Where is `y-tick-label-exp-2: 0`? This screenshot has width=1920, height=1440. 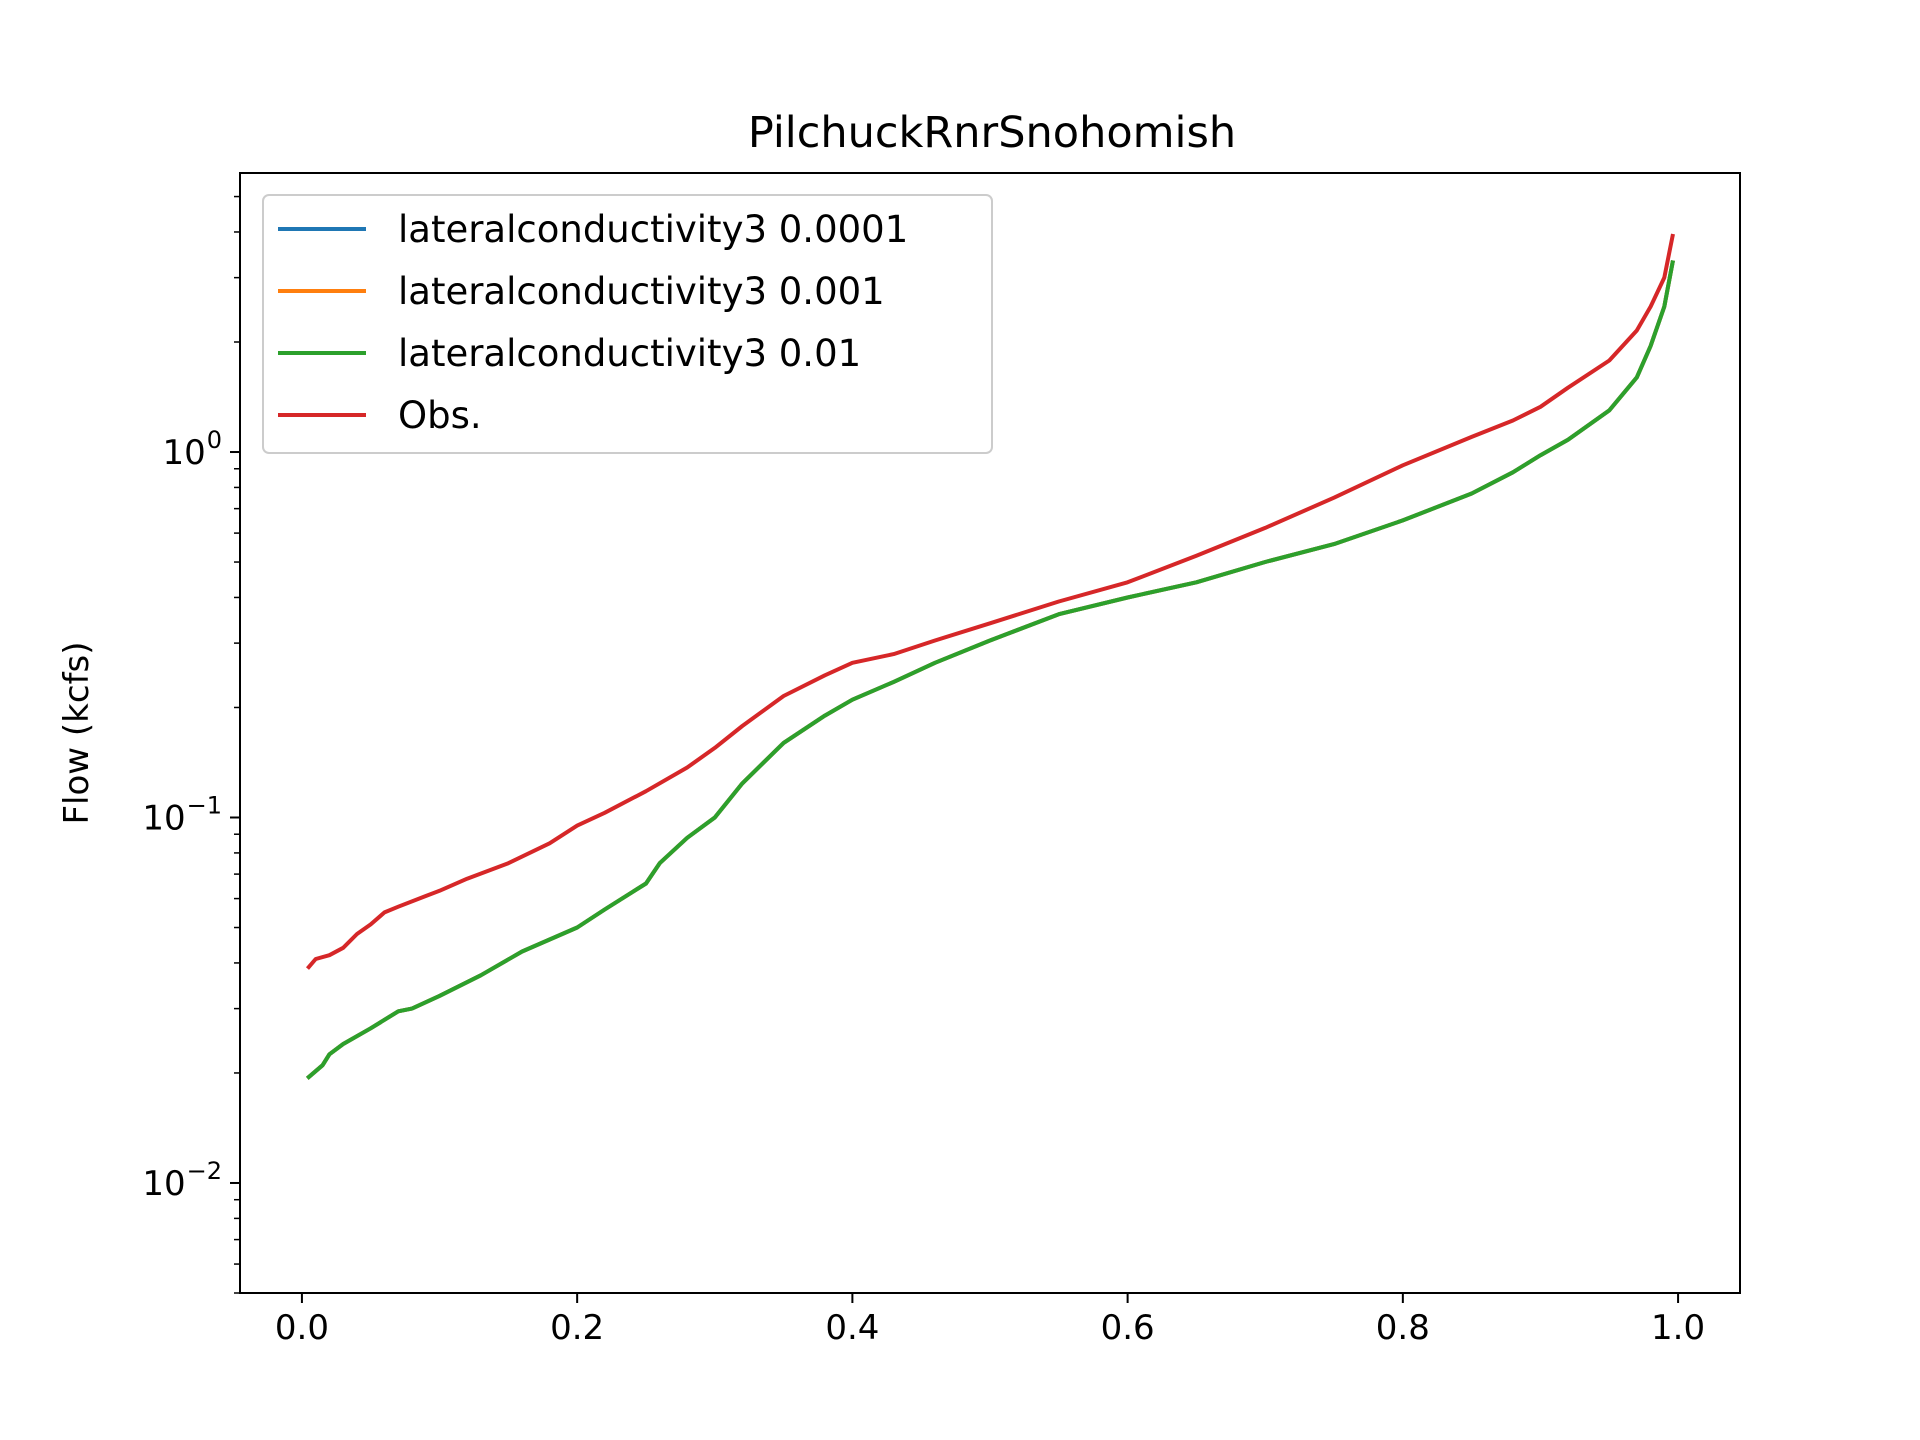
y-tick-label-exp-2: 0 is located at coordinates (214, 440).